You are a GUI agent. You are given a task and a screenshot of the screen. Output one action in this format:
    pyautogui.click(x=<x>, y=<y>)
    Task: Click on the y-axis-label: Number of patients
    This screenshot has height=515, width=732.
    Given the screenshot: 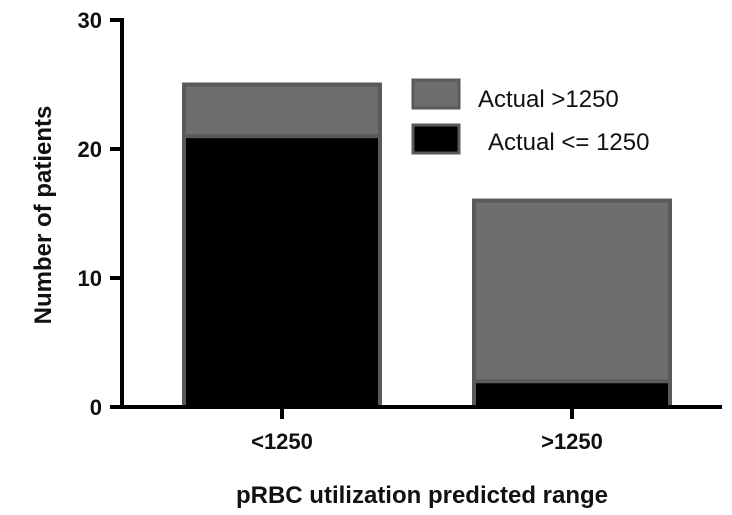 What is the action you would take?
    pyautogui.click(x=43, y=215)
    